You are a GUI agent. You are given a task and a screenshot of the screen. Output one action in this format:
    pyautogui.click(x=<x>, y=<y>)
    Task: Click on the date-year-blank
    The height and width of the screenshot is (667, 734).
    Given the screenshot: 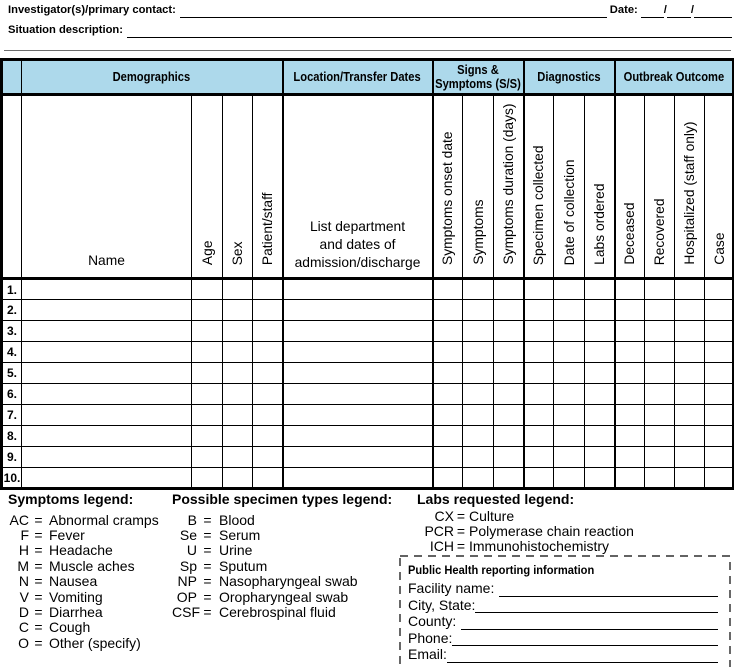 What is the action you would take?
    pyautogui.click(x=713, y=9)
    